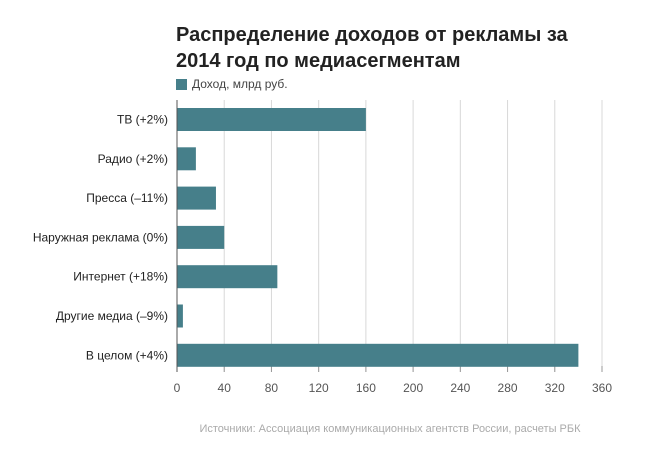 Image resolution: width=650 pixels, height=452 pixels. I want to click on chart-title-line-2: 2014 год по медиасегментам, so click(318, 61).